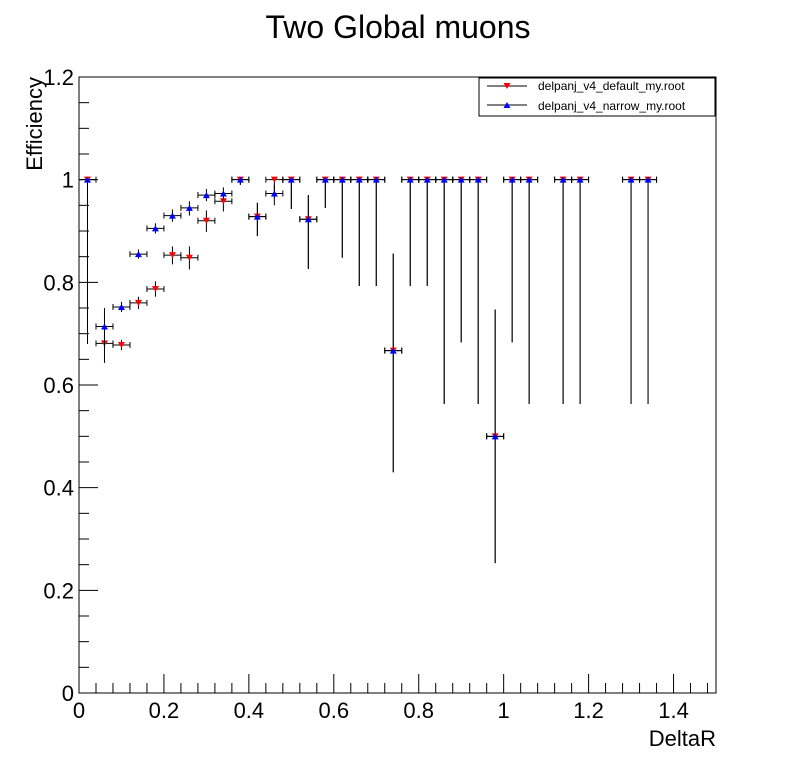  I want to click on y-axis-label: Efficiency, so click(34, 124).